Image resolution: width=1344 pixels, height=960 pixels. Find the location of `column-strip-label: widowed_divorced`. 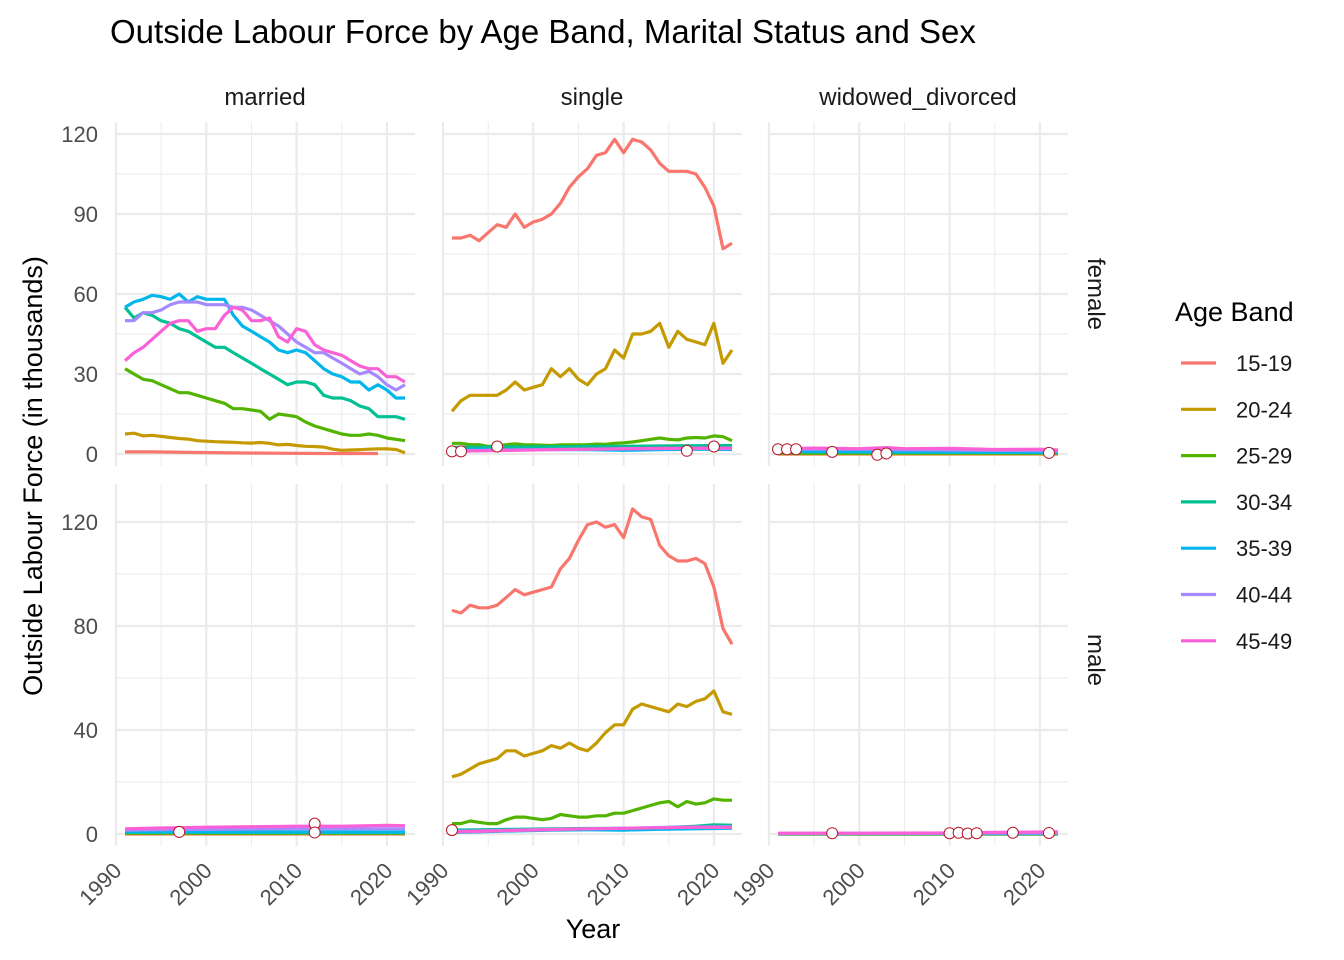

column-strip-label: widowed_divorced is located at coordinates (917, 97).